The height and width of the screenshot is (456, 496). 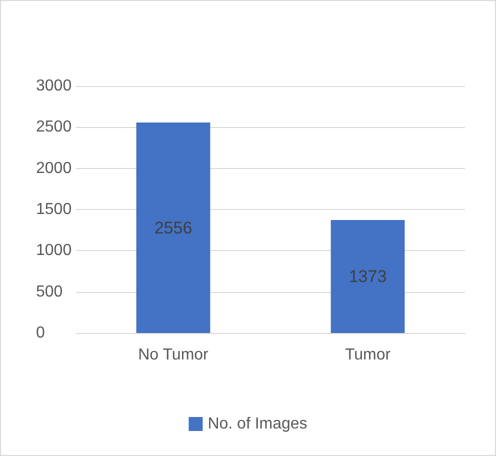 What do you see at coordinates (40, 333) in the screenshot?
I see `y-tick-label: 0` at bounding box center [40, 333].